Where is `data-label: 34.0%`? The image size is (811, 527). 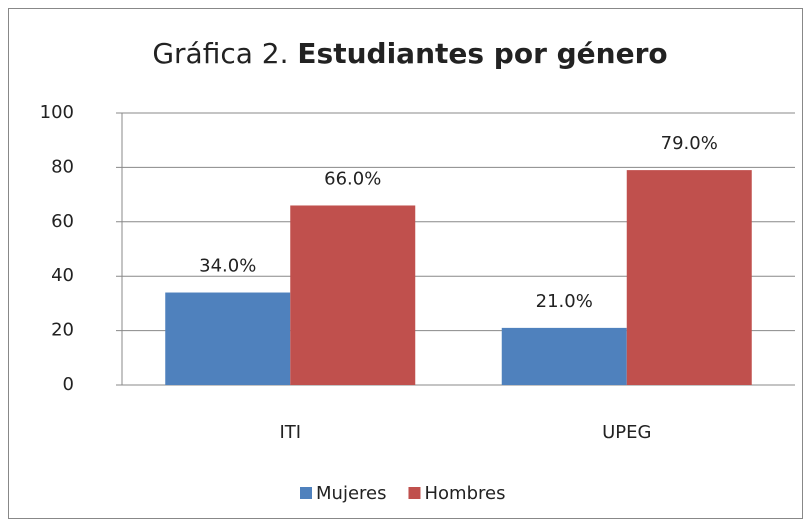
data-label: 34.0% is located at coordinates (227, 266).